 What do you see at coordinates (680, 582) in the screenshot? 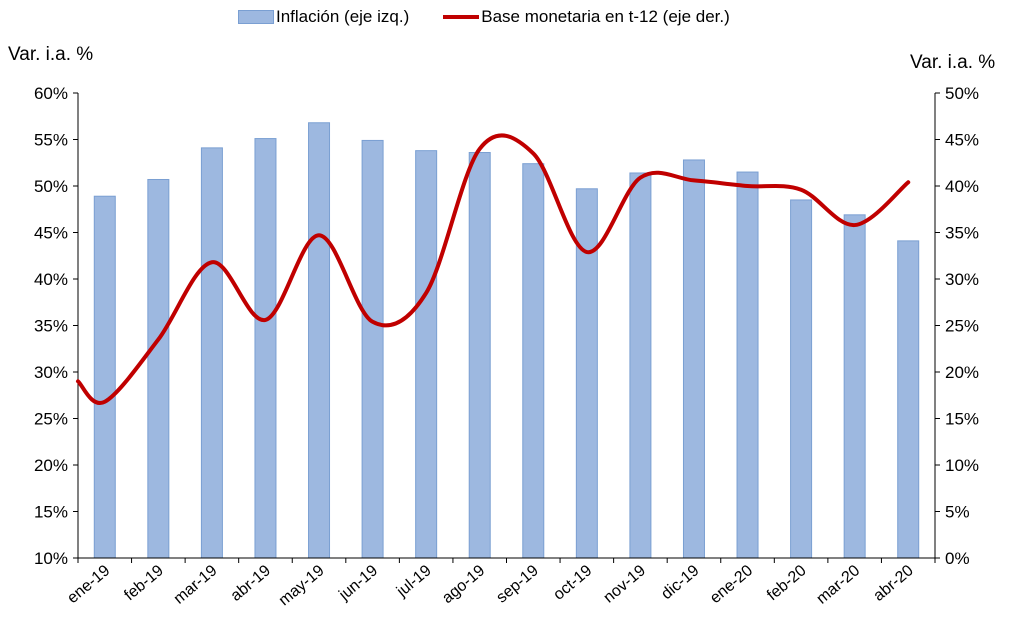
I see `x-tick-label: dic-19` at bounding box center [680, 582].